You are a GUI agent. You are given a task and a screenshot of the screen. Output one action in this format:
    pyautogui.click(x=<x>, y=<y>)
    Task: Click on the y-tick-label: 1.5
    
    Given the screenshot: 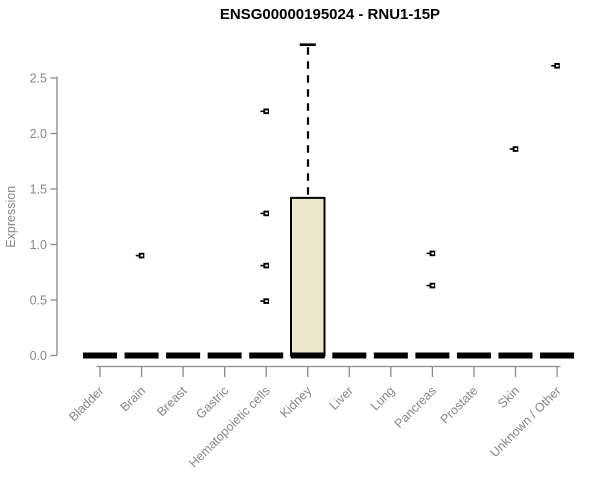 What is the action you would take?
    pyautogui.click(x=38, y=189)
    